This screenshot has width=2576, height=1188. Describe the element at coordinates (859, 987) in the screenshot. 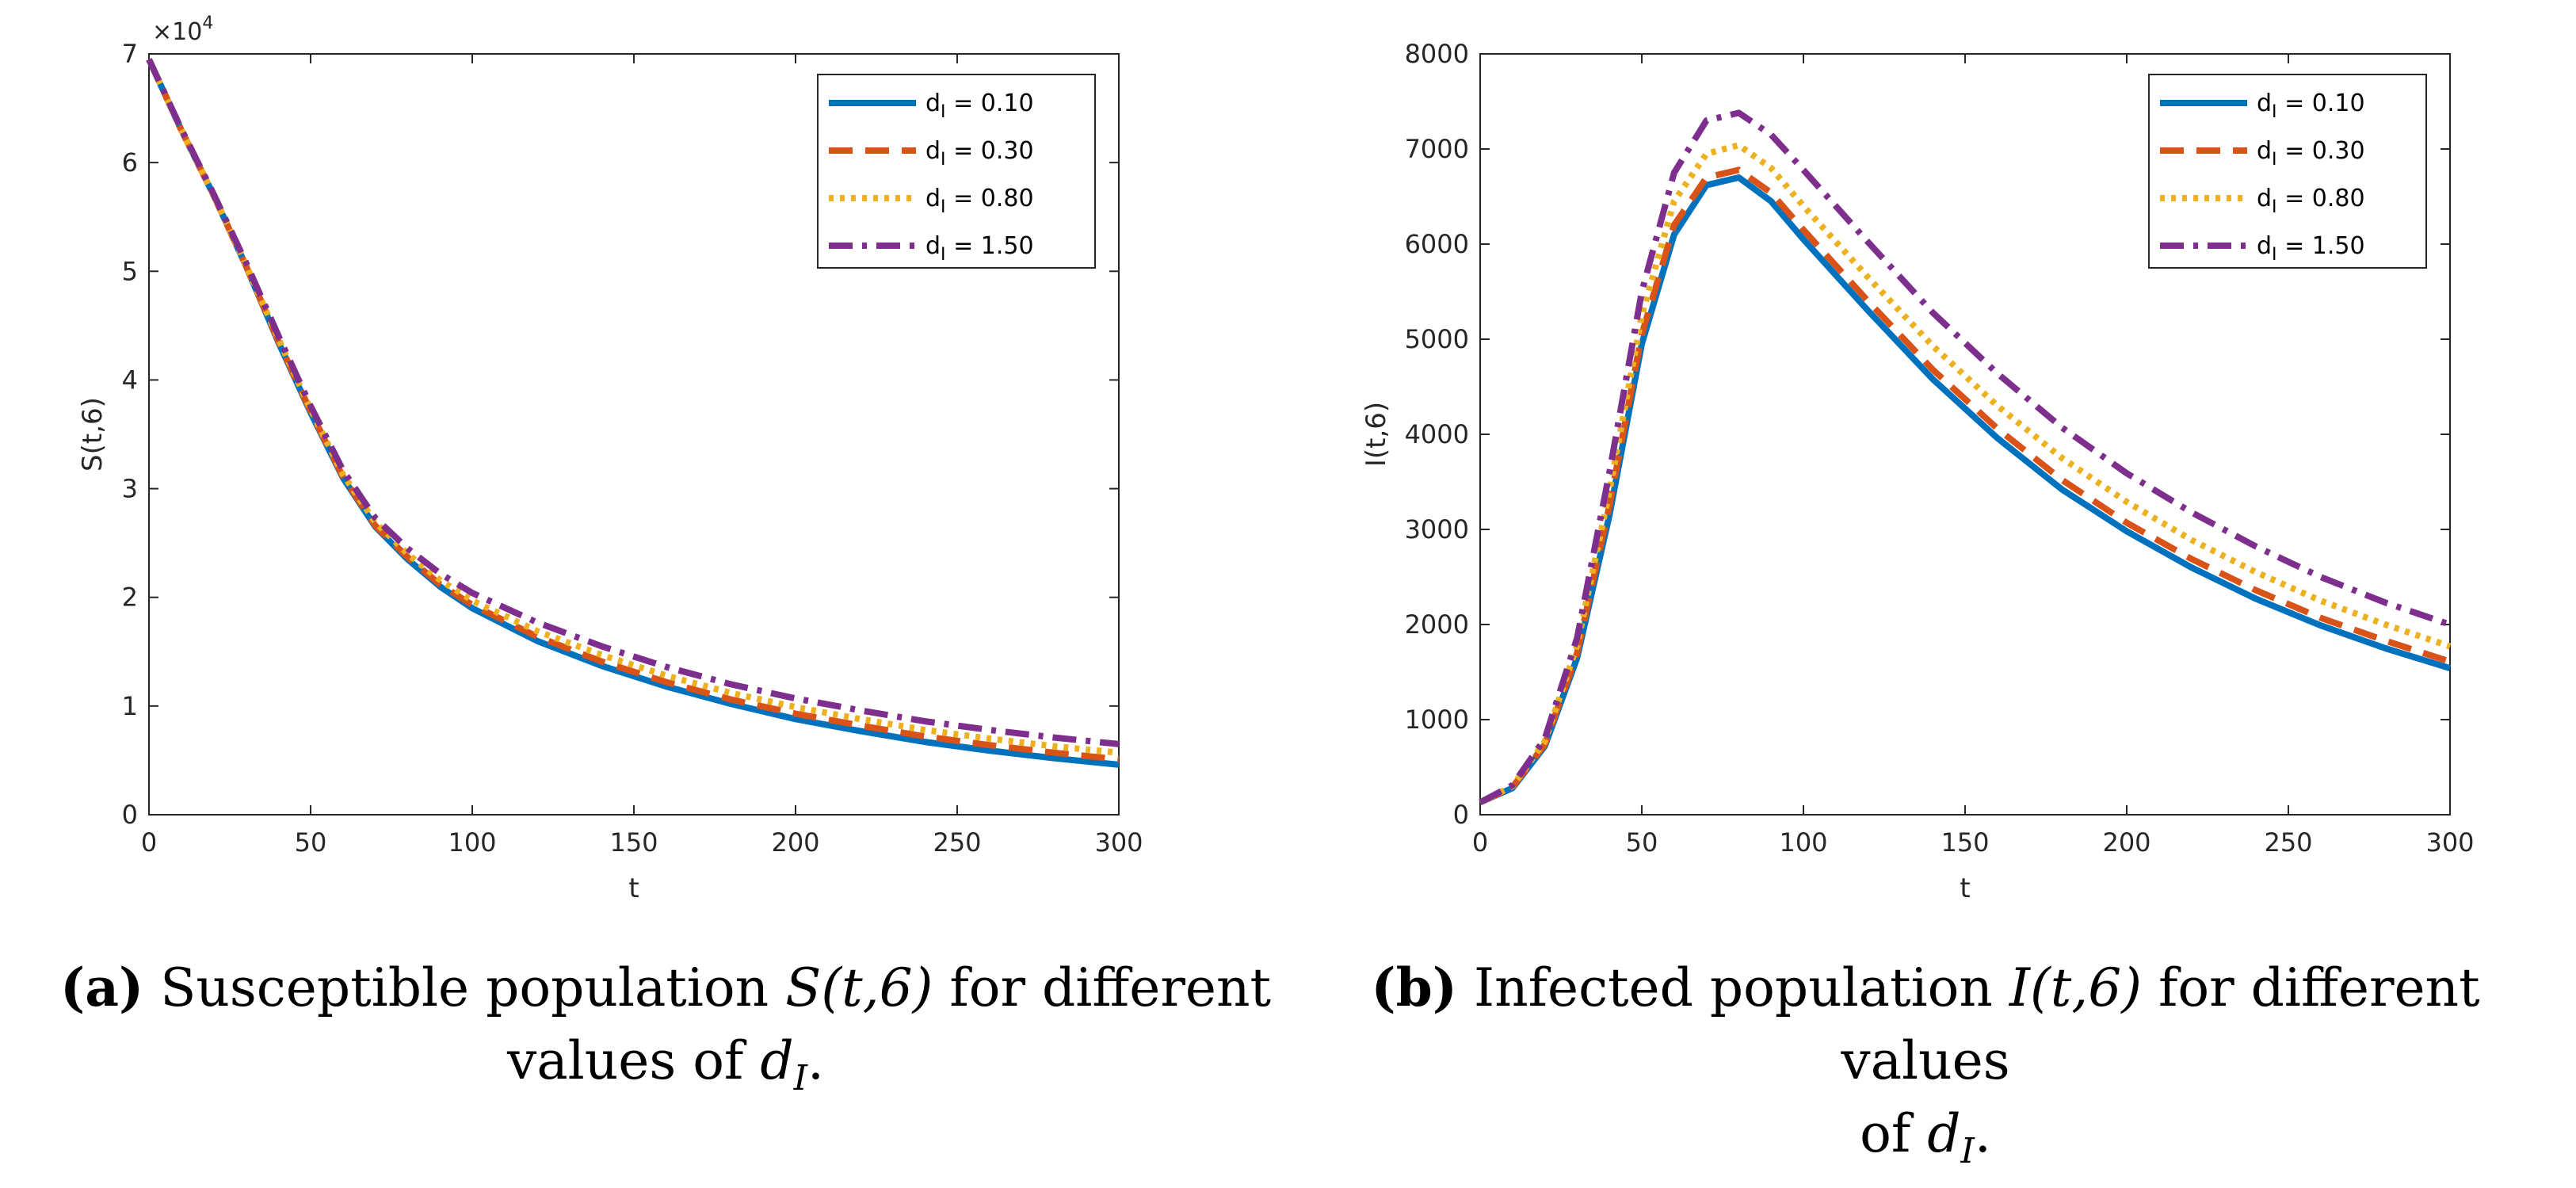

I see `caption-a-math: S(t,6)` at that location.